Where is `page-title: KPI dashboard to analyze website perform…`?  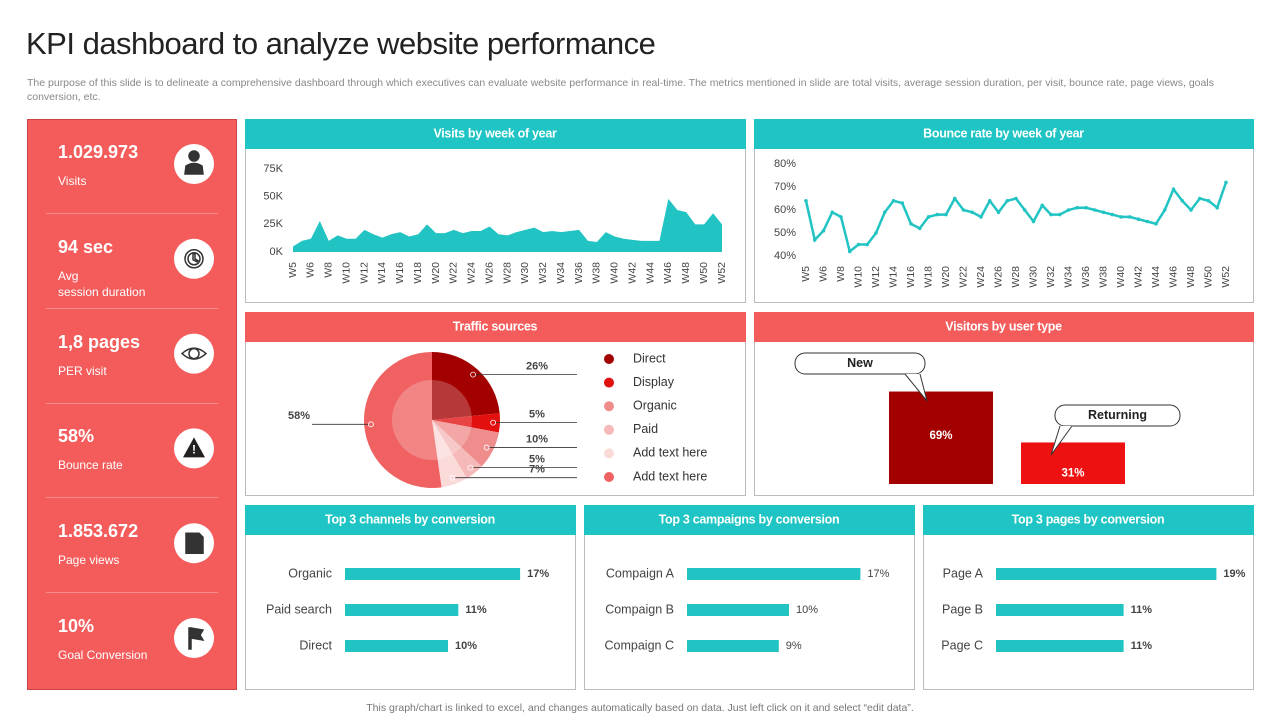
page-title: KPI dashboard to analyze website perform… is located at coordinates (341, 43).